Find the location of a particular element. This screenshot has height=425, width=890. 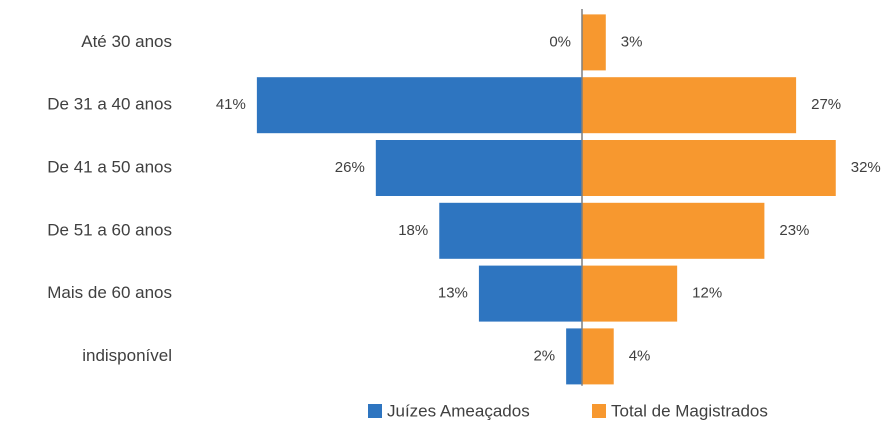

value-label: 12% is located at coordinates (707, 293).